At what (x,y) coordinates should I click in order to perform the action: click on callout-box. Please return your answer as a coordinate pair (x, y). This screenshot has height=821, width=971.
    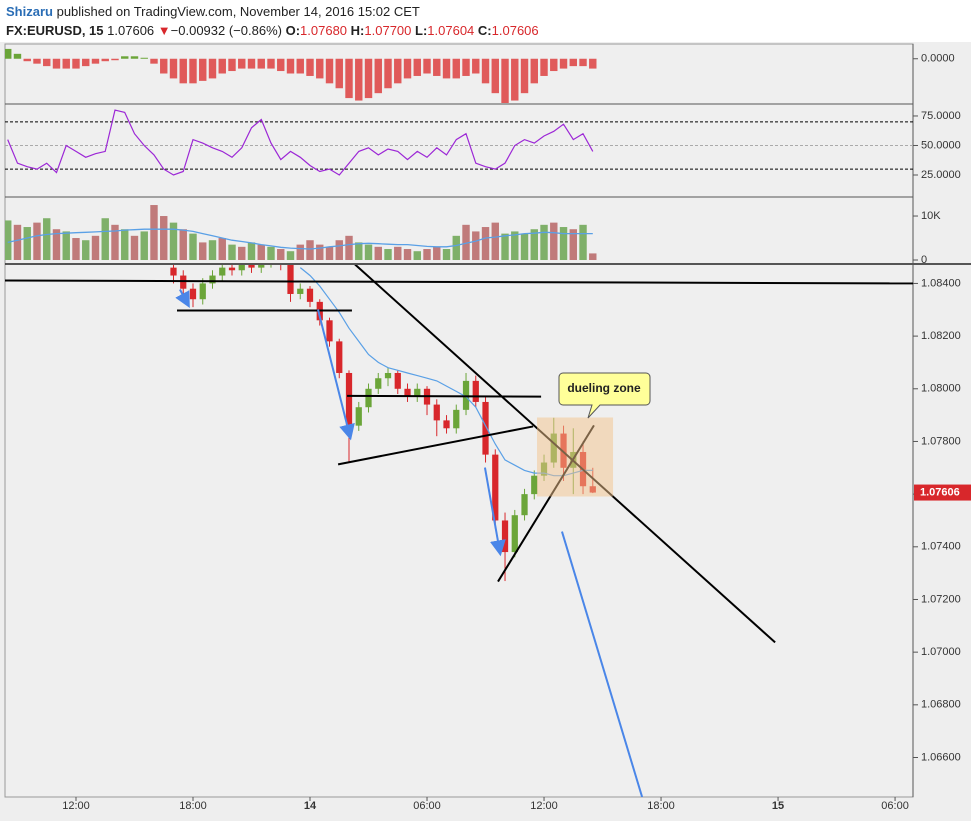
    Looking at the image, I should click on (604, 395).